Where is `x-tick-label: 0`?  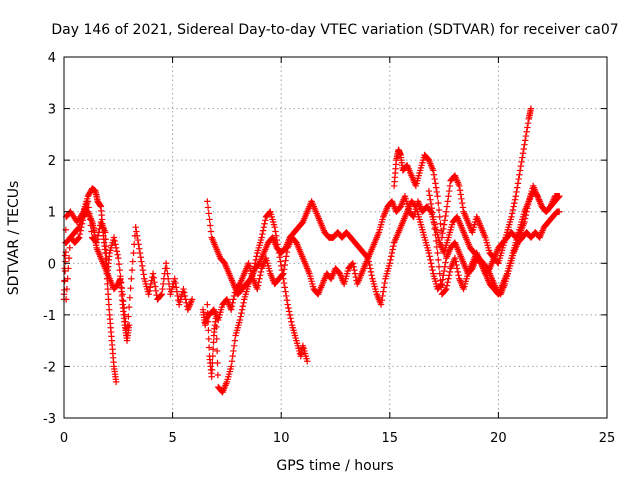
x-tick-label: 0 is located at coordinates (64, 438).